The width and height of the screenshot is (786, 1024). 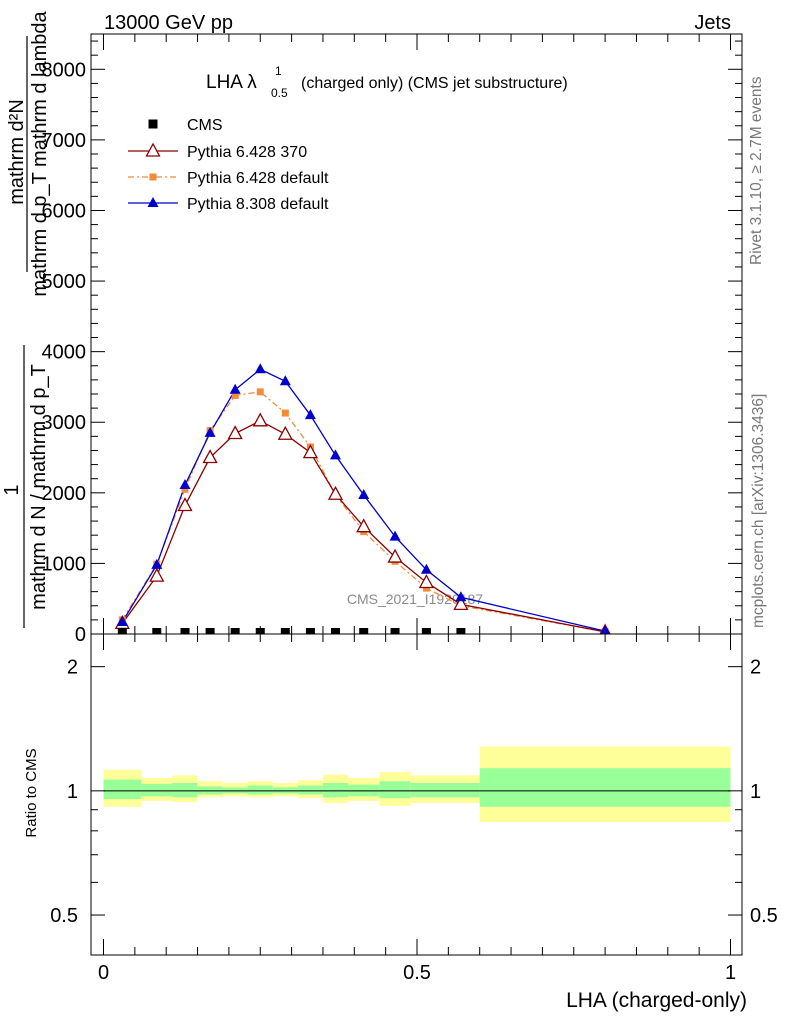 I want to click on analysis-watermark: CMS_2021_I1920187, so click(x=415, y=599).